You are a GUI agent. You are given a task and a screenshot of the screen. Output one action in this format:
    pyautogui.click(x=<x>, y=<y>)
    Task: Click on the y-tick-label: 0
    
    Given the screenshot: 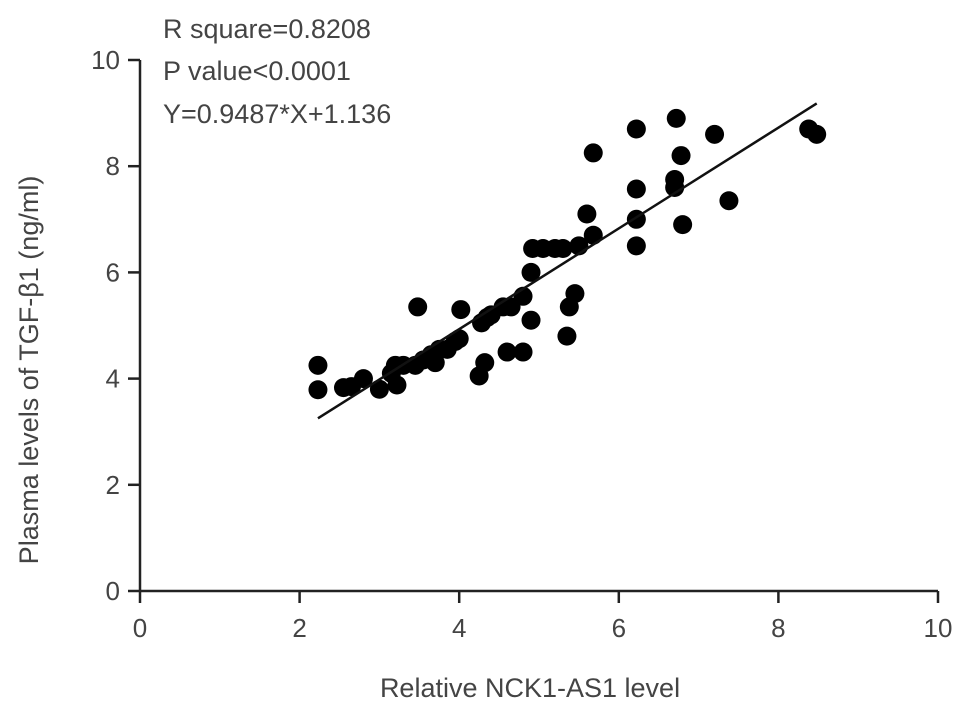 What is the action you would take?
    pyautogui.click(x=113, y=591)
    